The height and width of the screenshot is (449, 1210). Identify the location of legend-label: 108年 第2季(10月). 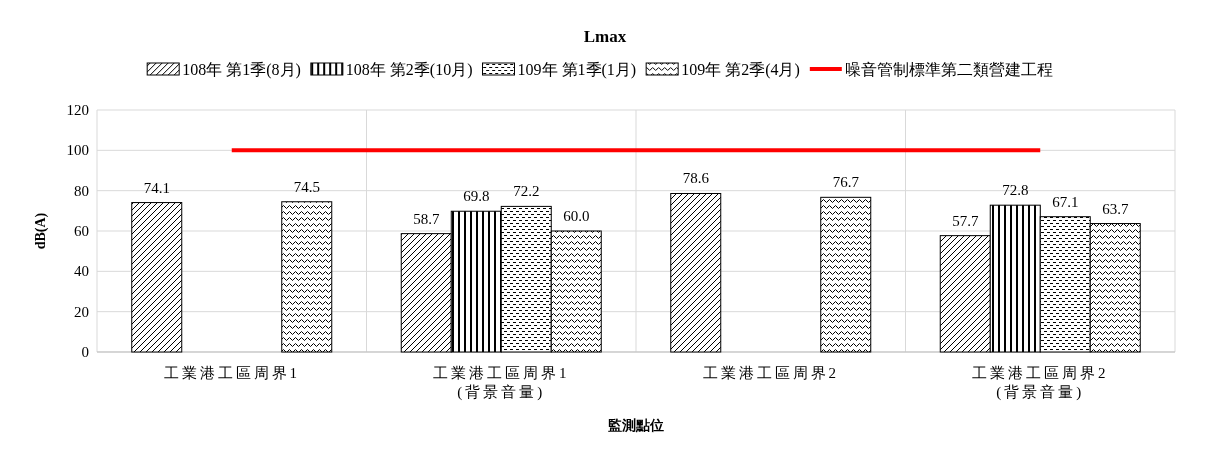
(409, 70).